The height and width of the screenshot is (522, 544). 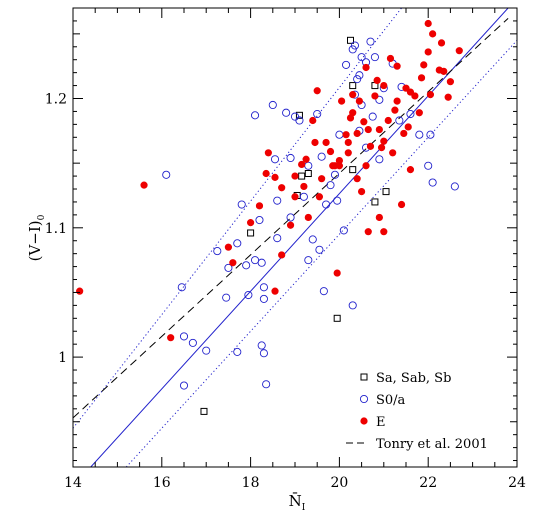 What do you see at coordinates (295, 501) in the screenshot?
I see `x-axis-label-main: N̄` at bounding box center [295, 501].